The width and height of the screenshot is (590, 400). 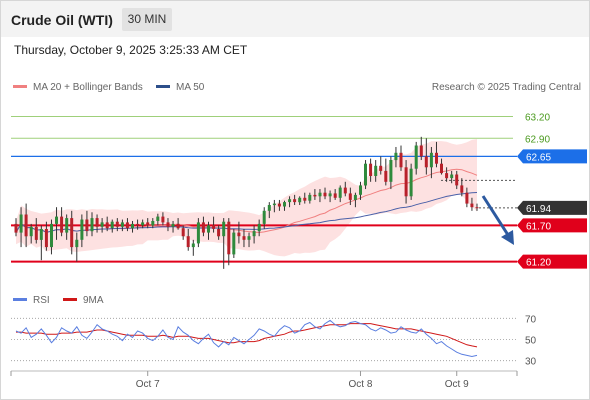 I want to click on instrument-title: Crude Oil (WTI), so click(x=62, y=20).